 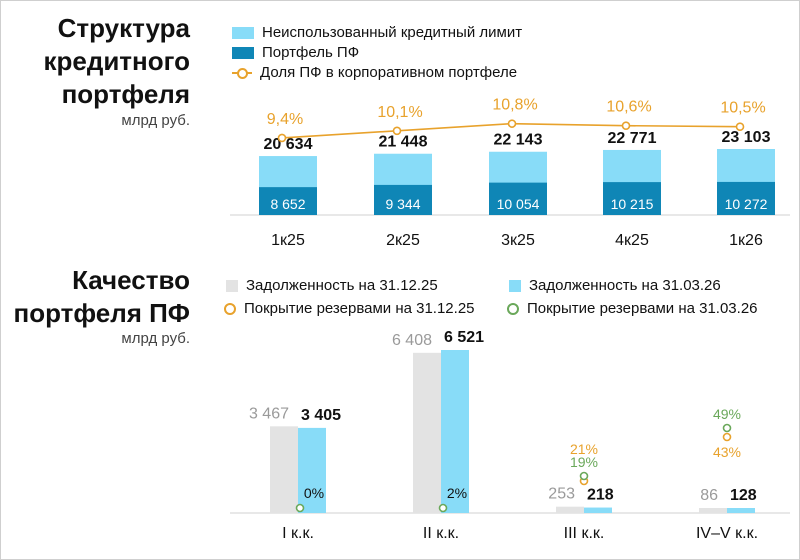 What do you see at coordinates (298, 533) in the screenshot?
I see `category-label: I к.к.` at bounding box center [298, 533].